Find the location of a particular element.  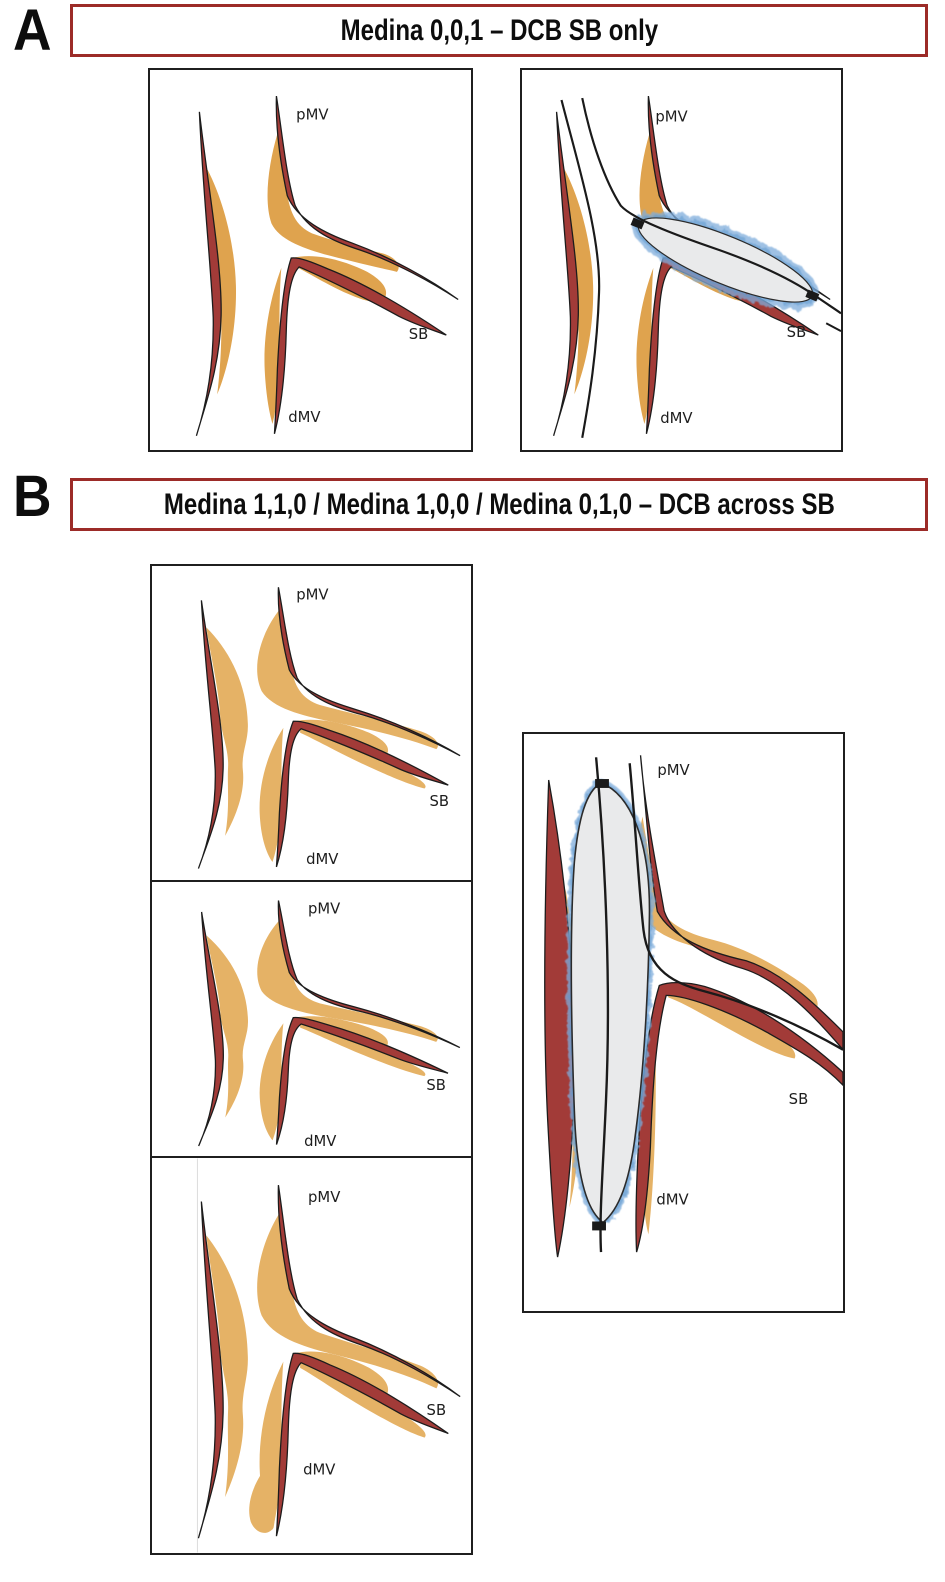

panel-a-lesion-illustration: pMV SB dMV is located at coordinates (310, 260).